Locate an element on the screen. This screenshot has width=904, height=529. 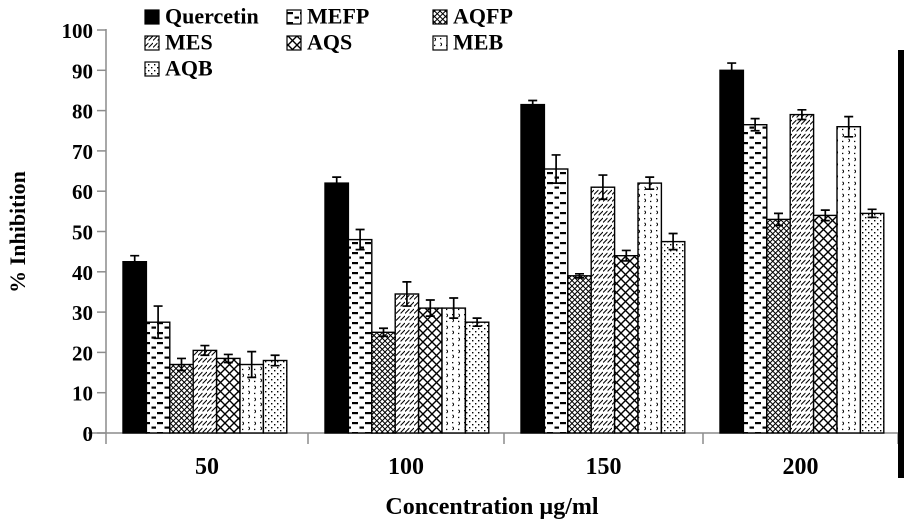
legend-swatch-fine-crosshatch is located at coordinates (440, 17).